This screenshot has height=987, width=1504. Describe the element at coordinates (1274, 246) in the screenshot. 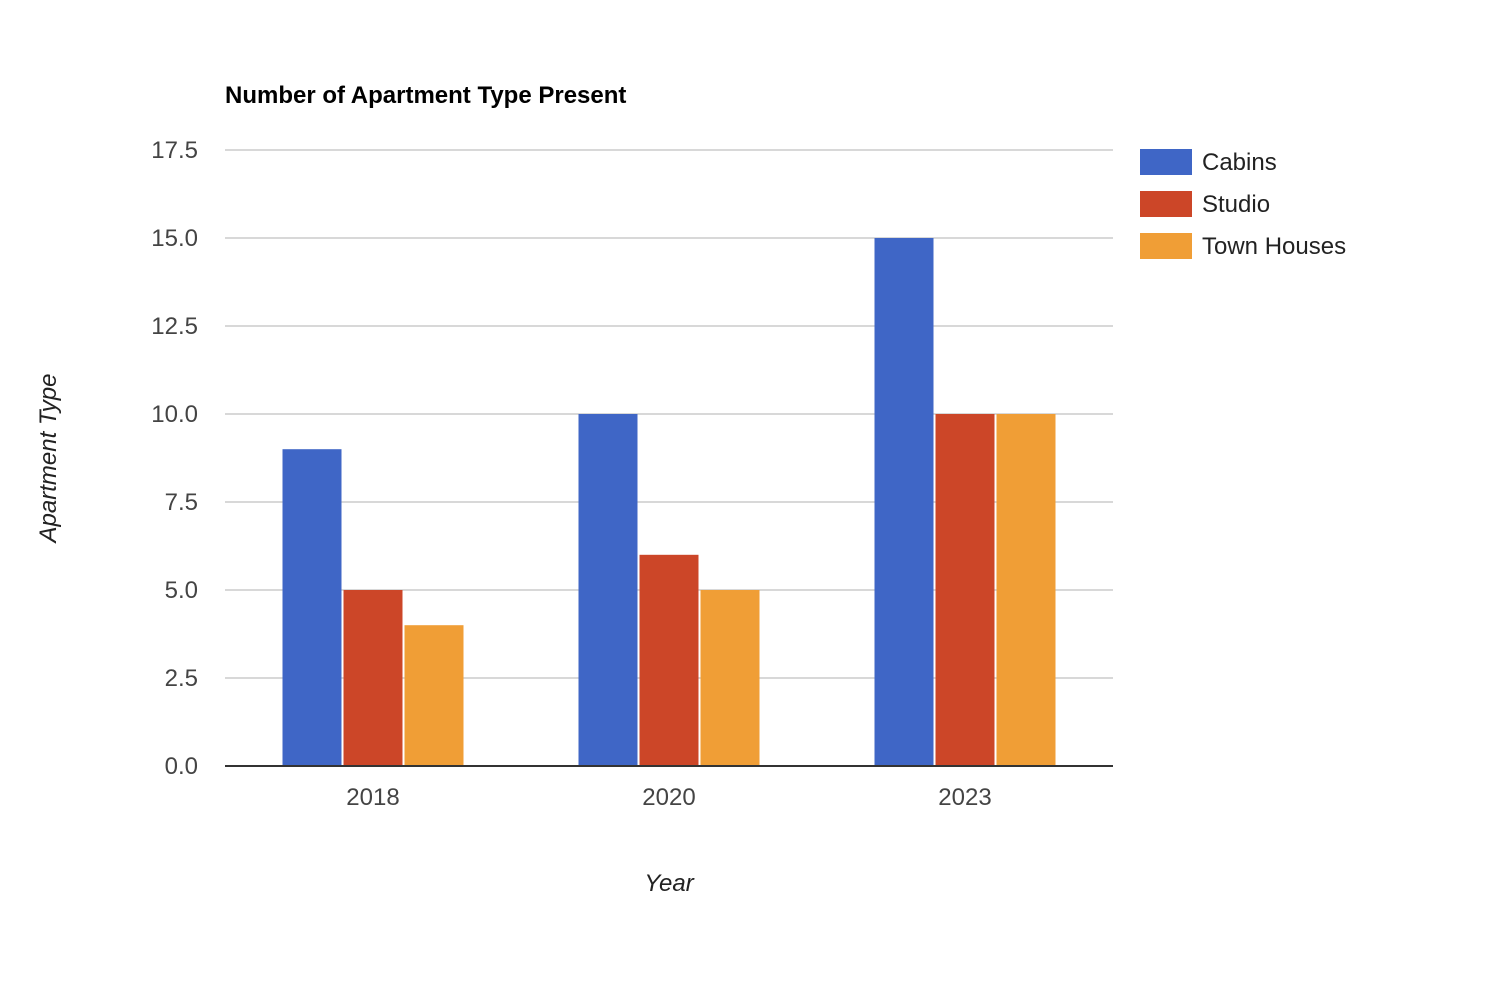

I see `legend-label: Town Houses` at that location.